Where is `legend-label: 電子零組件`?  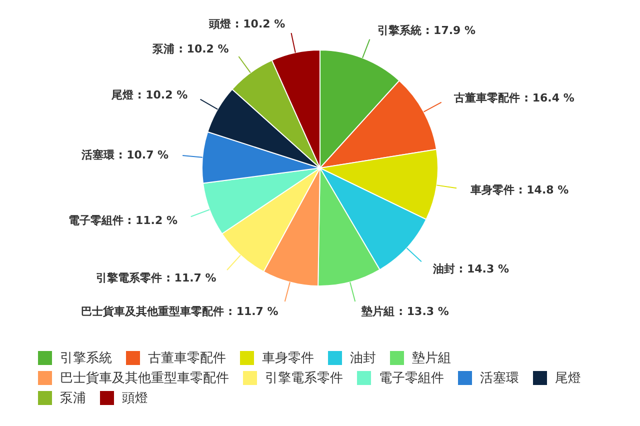
legend-label: 電子零組件 is located at coordinates (411, 378).